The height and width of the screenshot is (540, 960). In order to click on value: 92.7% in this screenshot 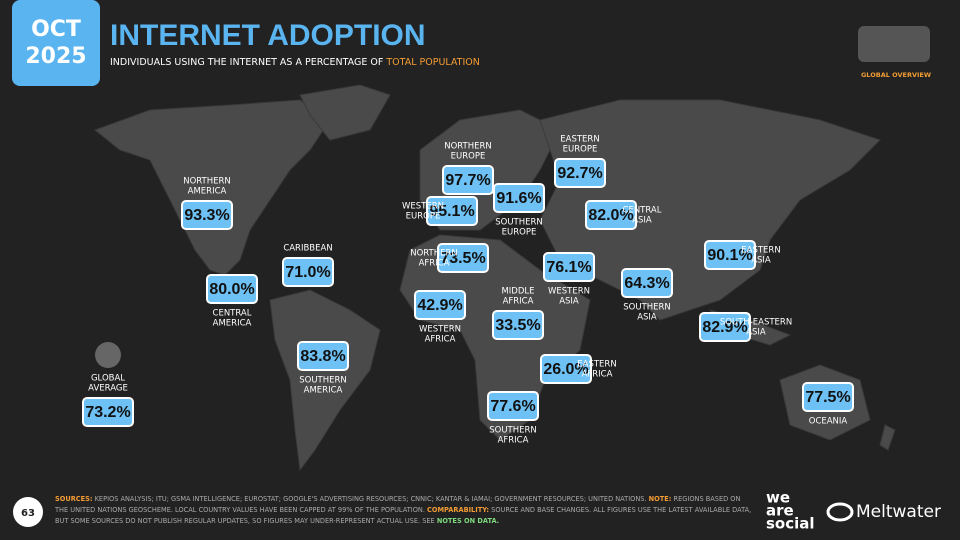, I will do `click(579, 173)`.